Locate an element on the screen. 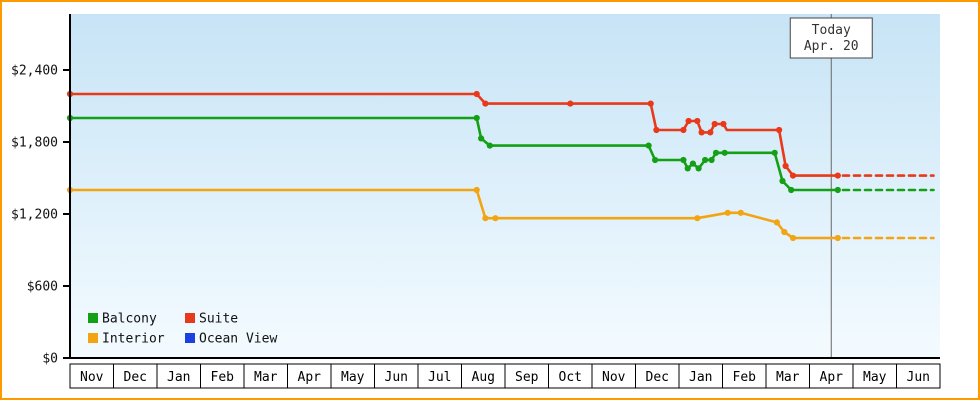 The height and width of the screenshot is (400, 980). legend-label-ocean-view: Ocean View is located at coordinates (238, 339).